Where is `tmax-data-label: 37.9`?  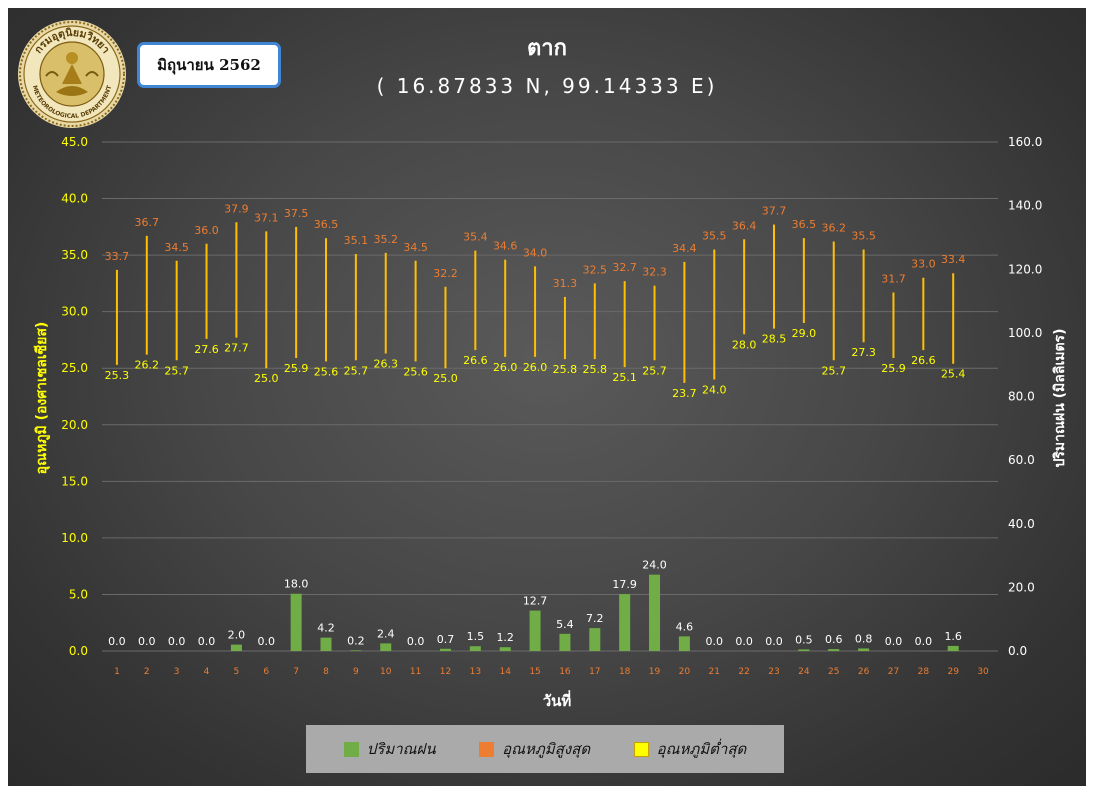
tmax-data-label: 37.9 is located at coordinates (236, 208).